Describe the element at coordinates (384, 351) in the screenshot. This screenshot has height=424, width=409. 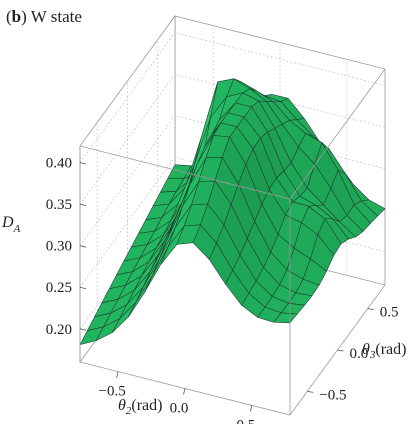
I see `y-axis-label: θ3(rad)` at that location.